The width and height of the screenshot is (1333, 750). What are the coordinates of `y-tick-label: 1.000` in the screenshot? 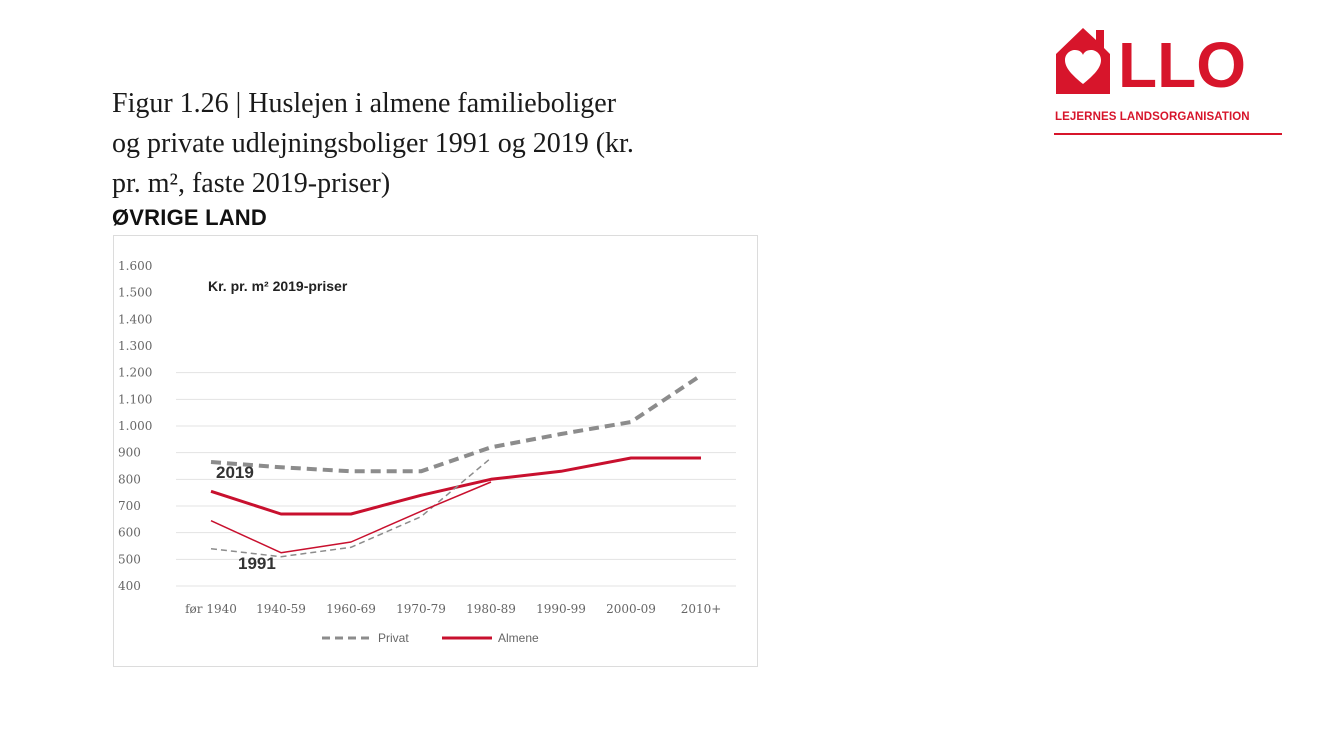 It's located at (135, 426).